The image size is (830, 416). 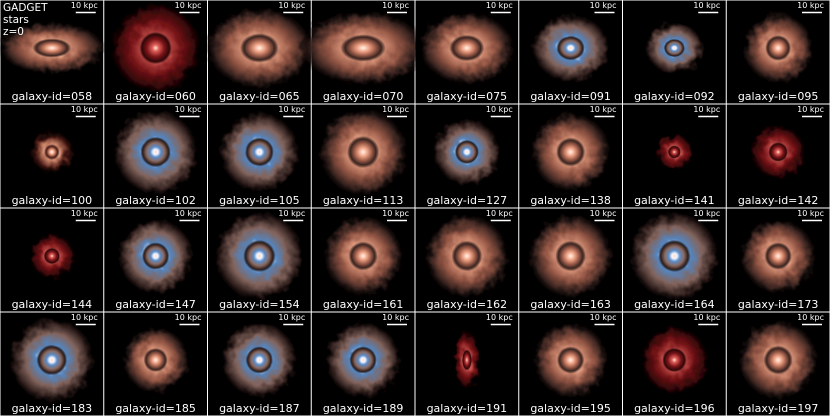 I want to click on galaxy-panel: 10 kpc galaxy-id=065, so click(x=259, y=52).